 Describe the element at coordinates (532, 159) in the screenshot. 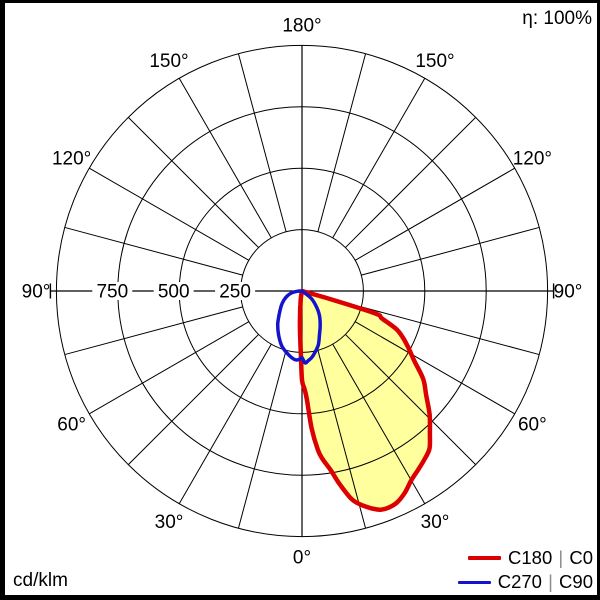

I see `angle-label-120-right: 120°` at that location.